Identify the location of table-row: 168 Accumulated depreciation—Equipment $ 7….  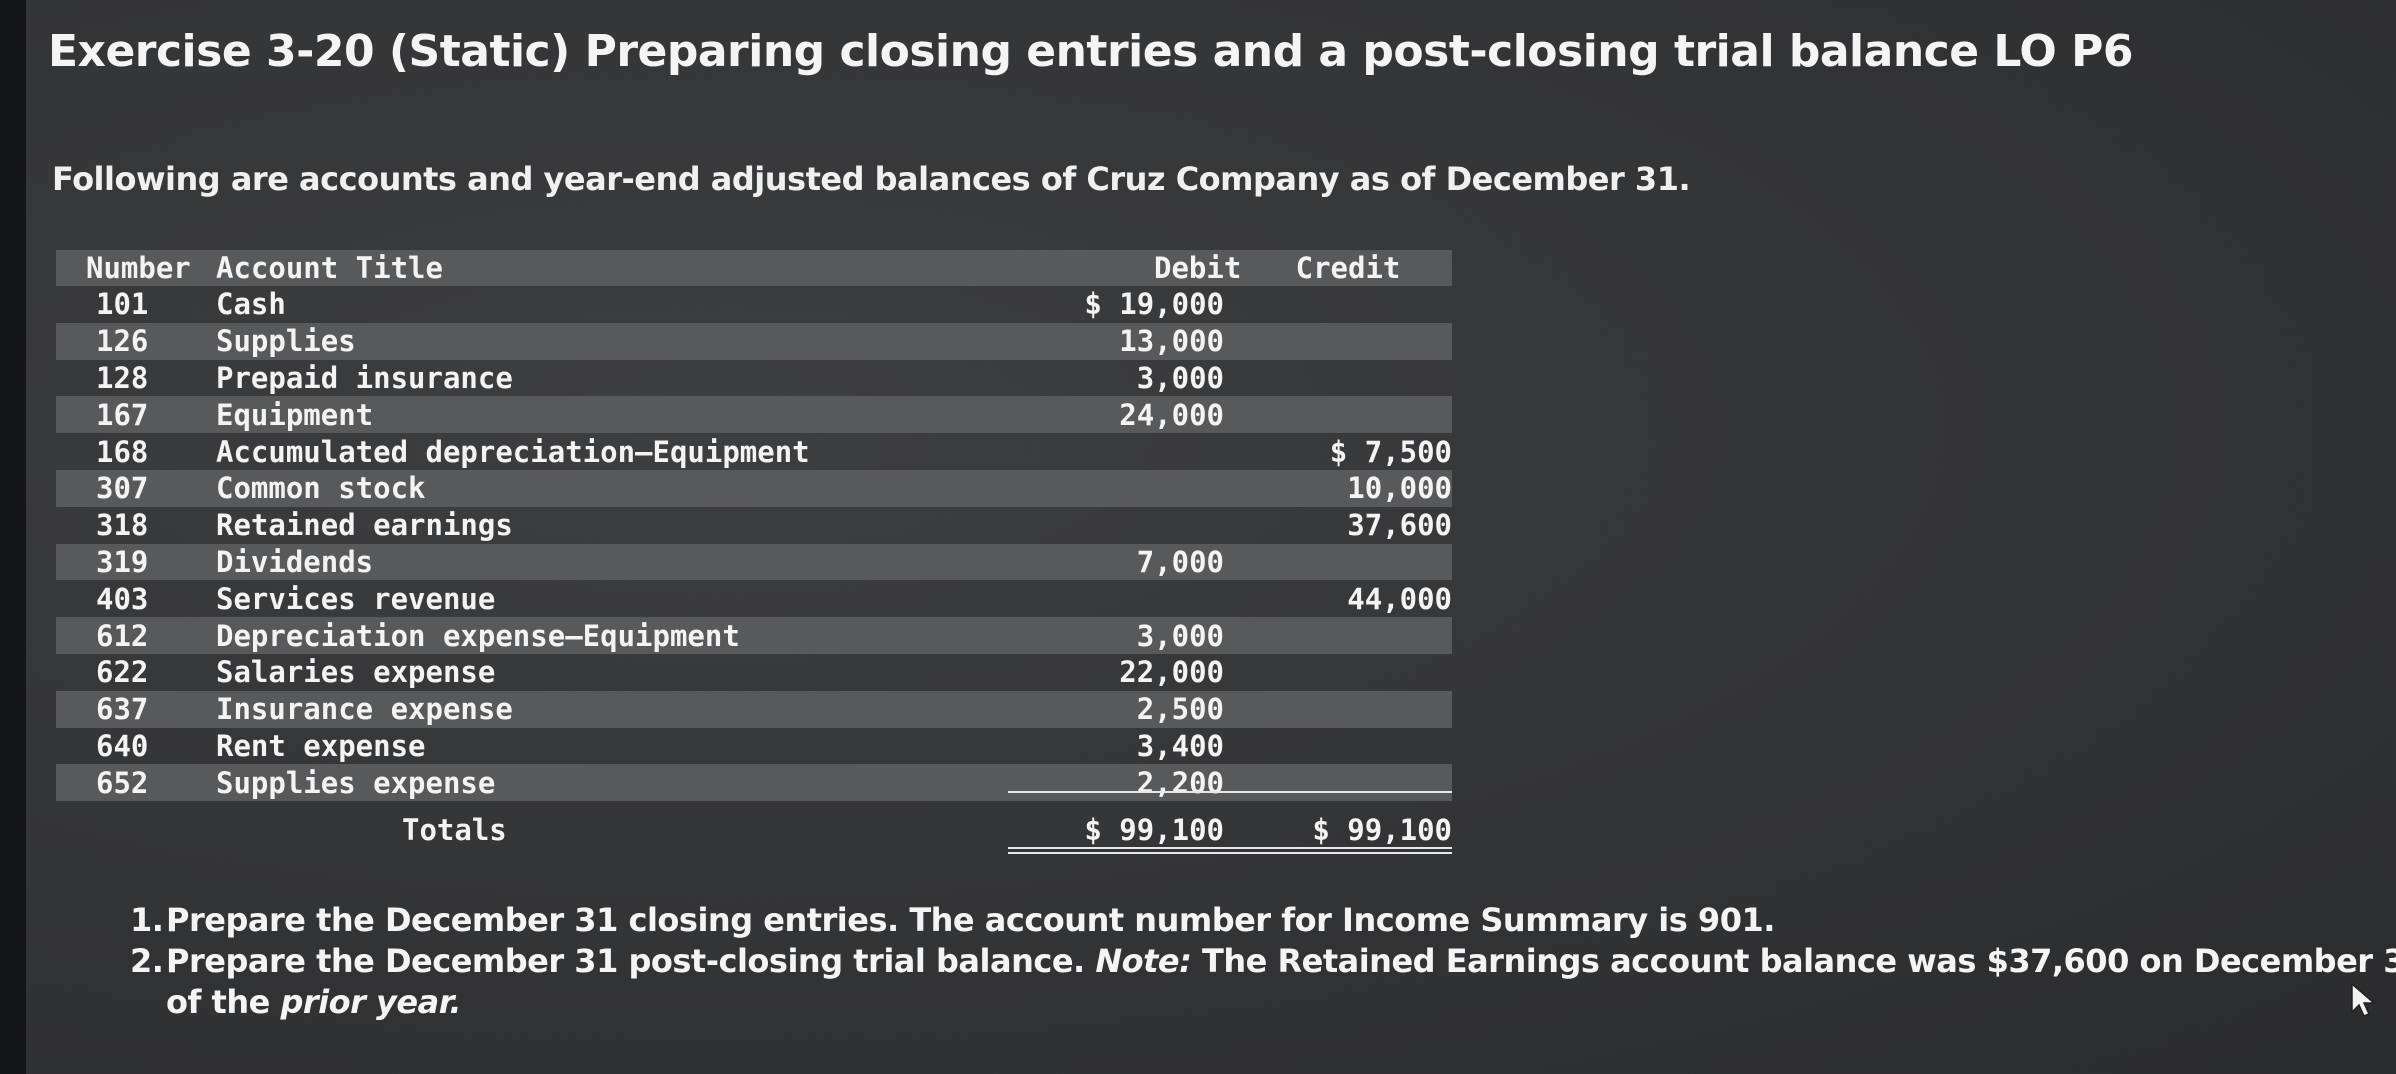
(754, 451).